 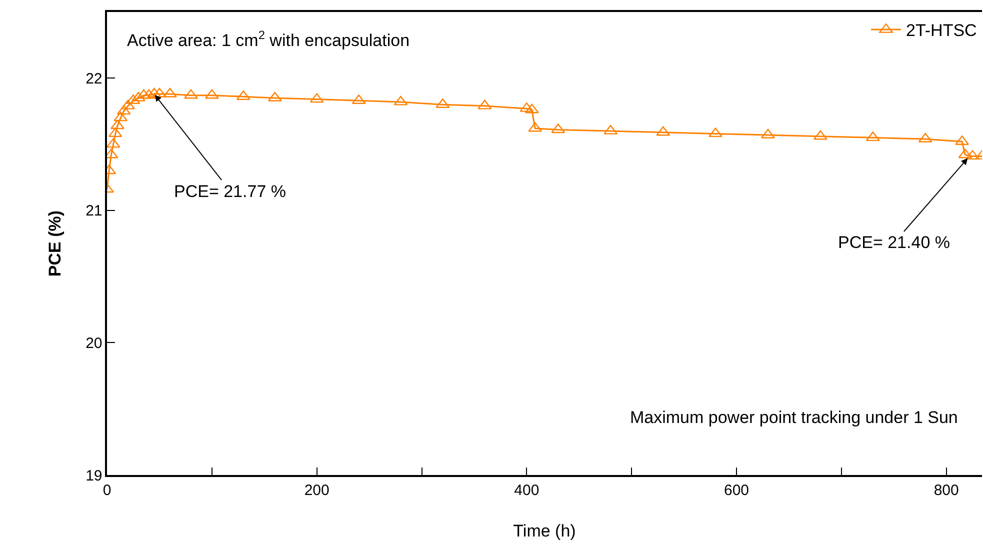 I want to click on x-tick-label: 400, so click(x=527, y=490).